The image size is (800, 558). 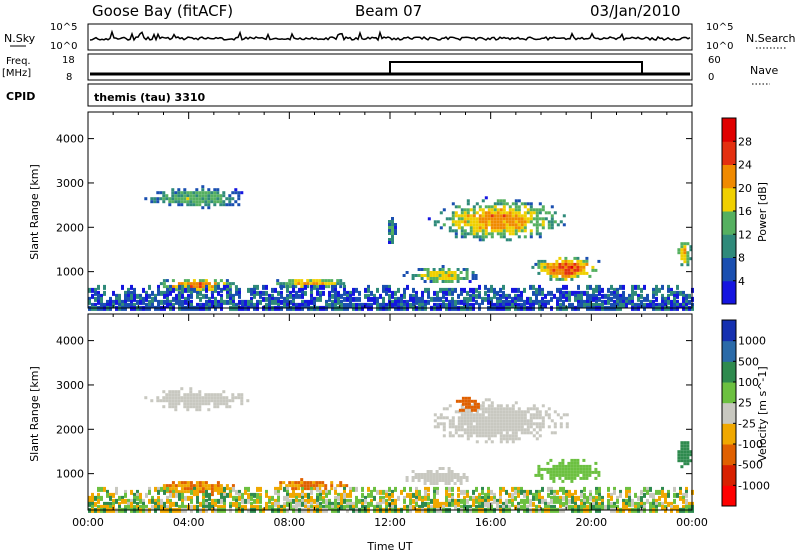 What do you see at coordinates (70, 429) in the screenshot?
I see `y-tick-label: 2000` at bounding box center [70, 429].